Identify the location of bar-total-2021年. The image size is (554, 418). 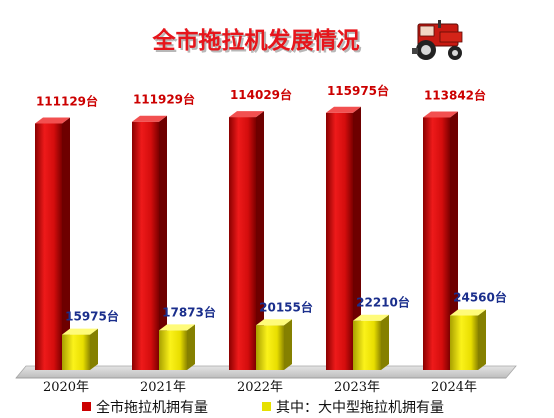
(149, 242).